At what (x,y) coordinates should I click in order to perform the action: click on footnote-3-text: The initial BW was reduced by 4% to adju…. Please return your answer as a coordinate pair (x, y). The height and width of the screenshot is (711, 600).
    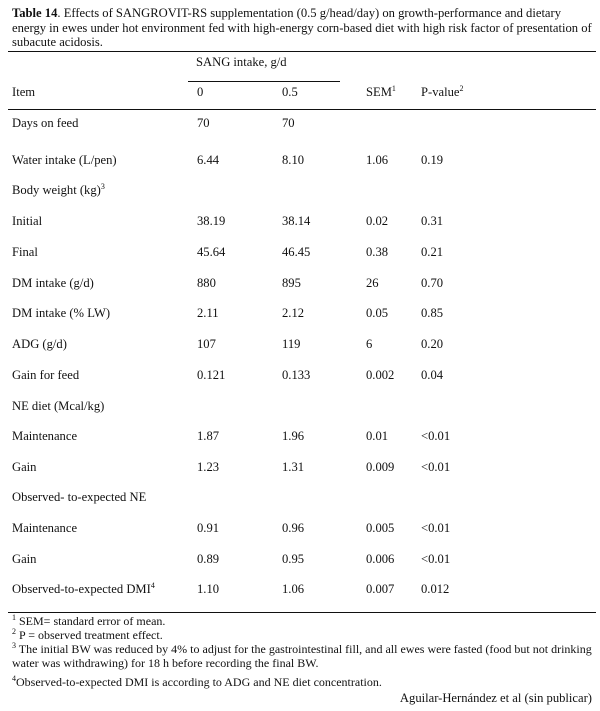
    Looking at the image, I should click on (302, 656).